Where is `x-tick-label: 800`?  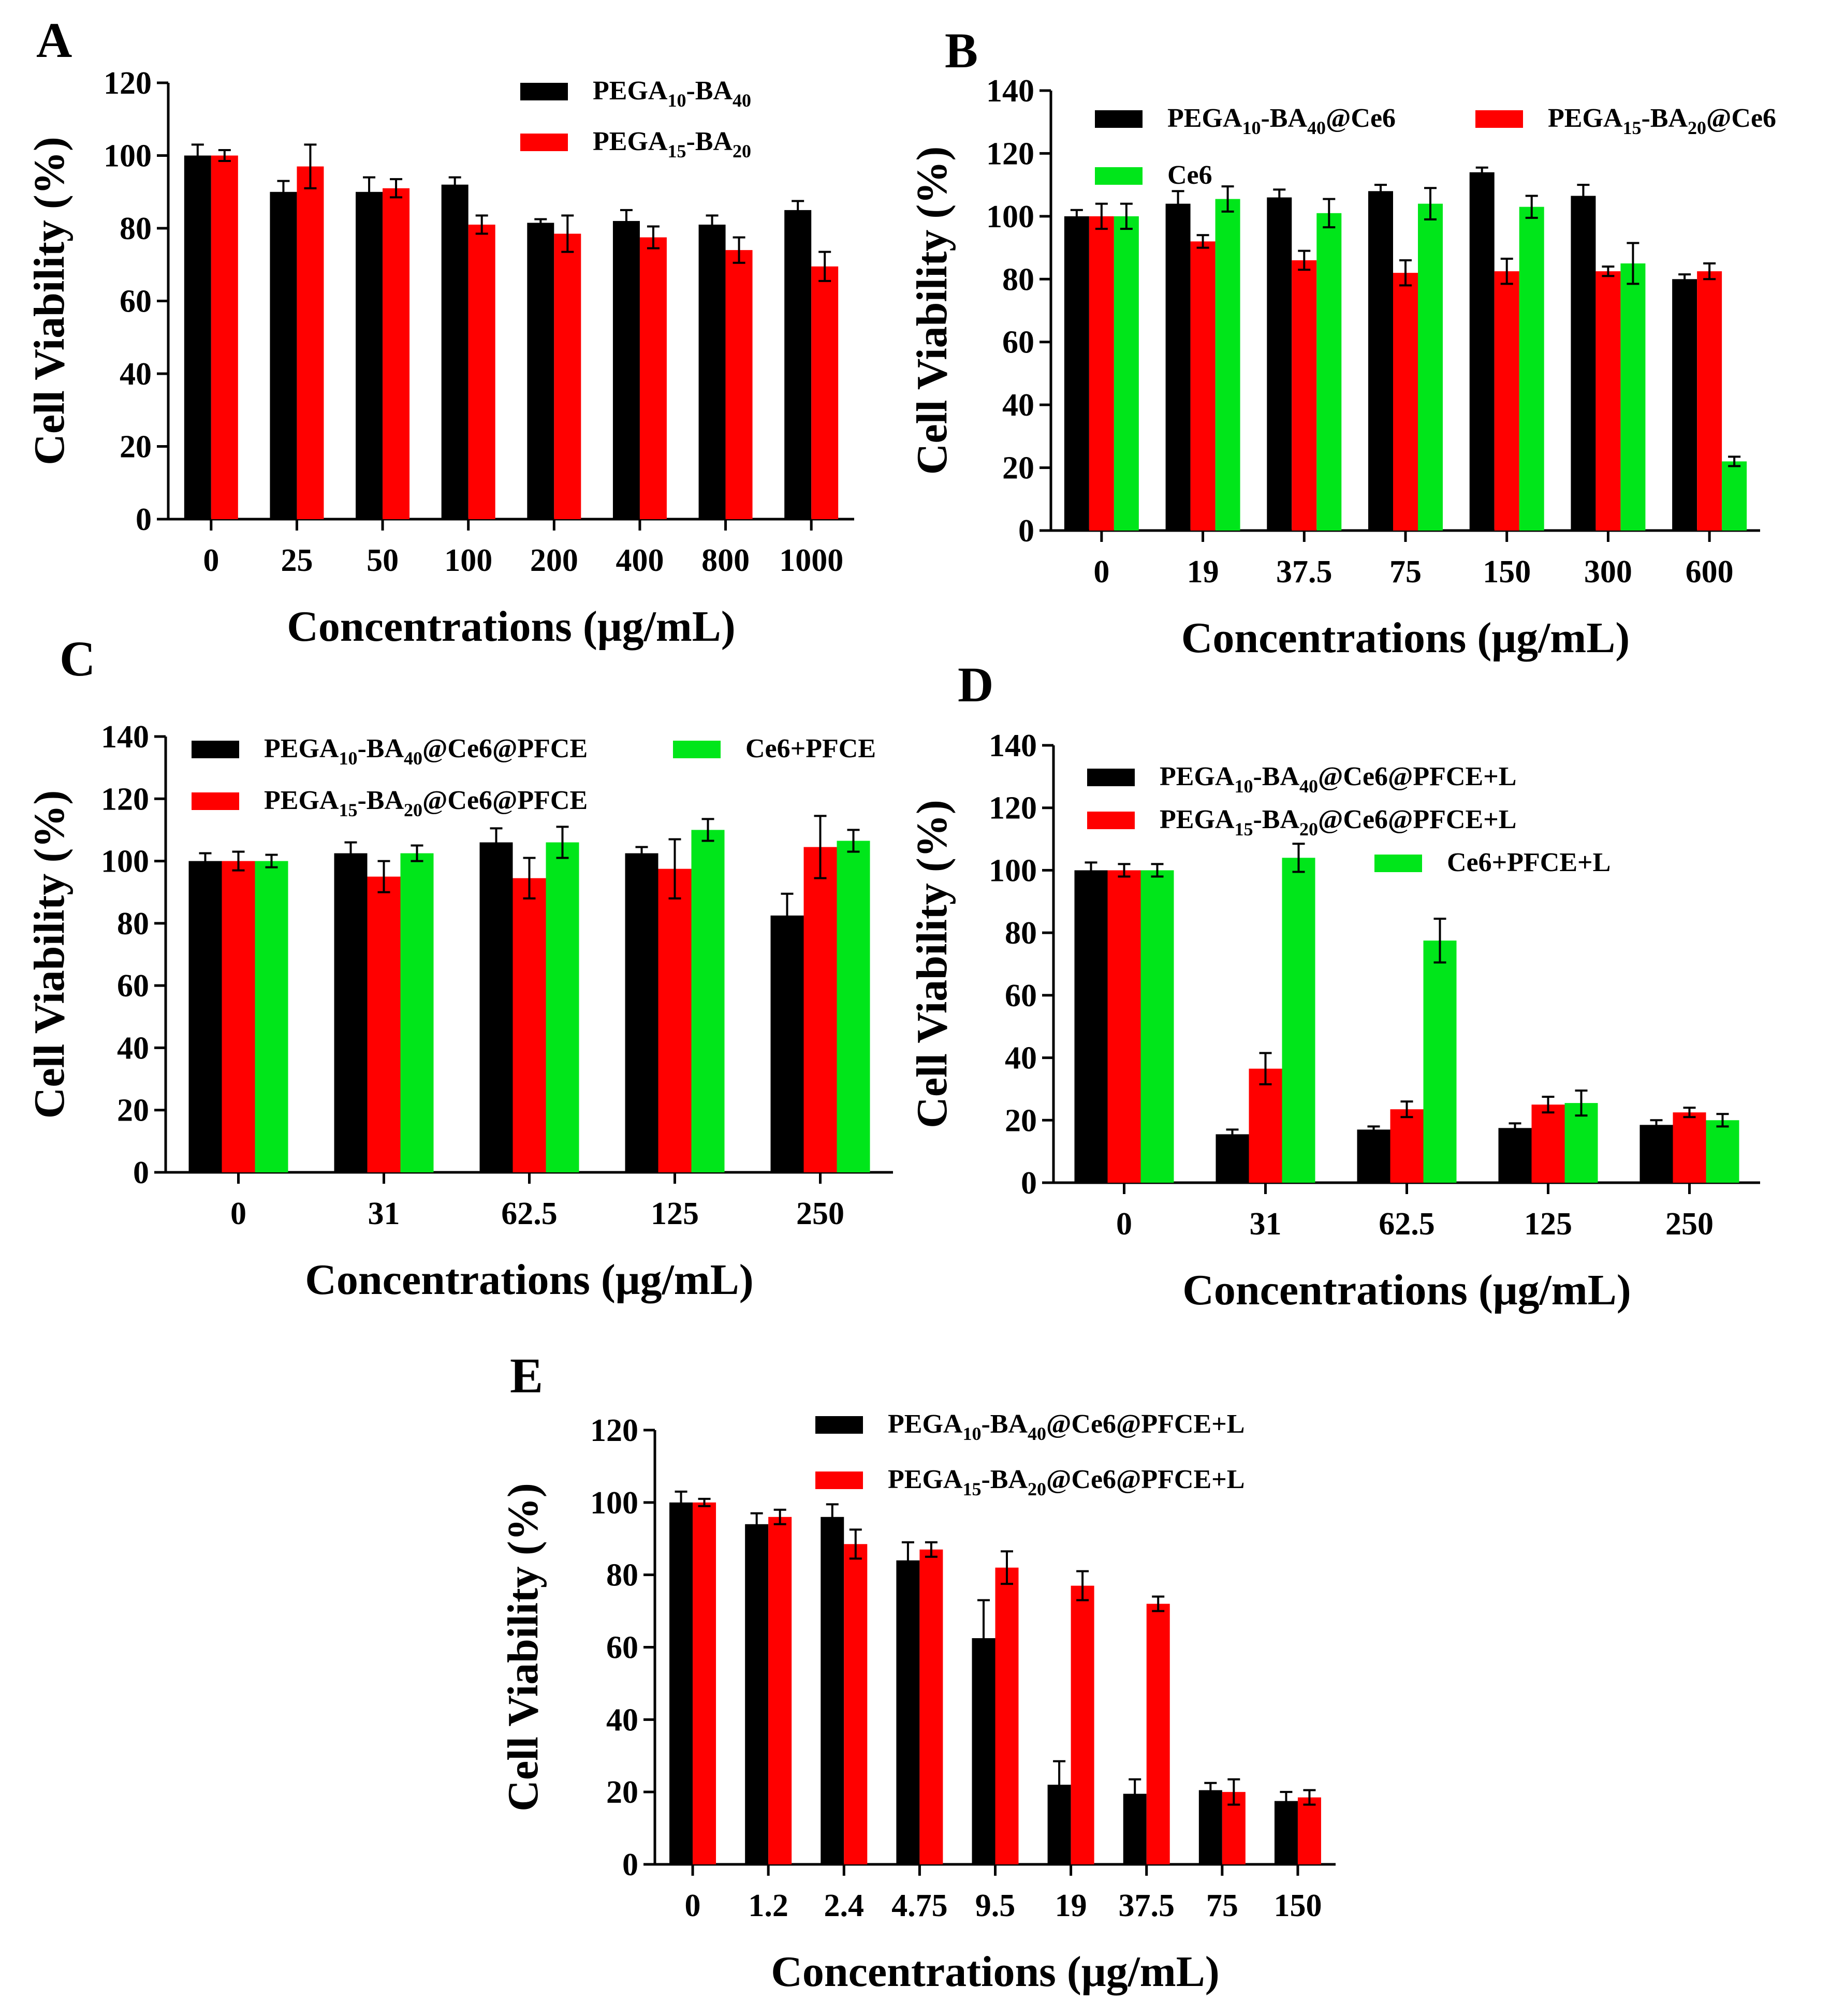 x-tick-label: 800 is located at coordinates (725, 560).